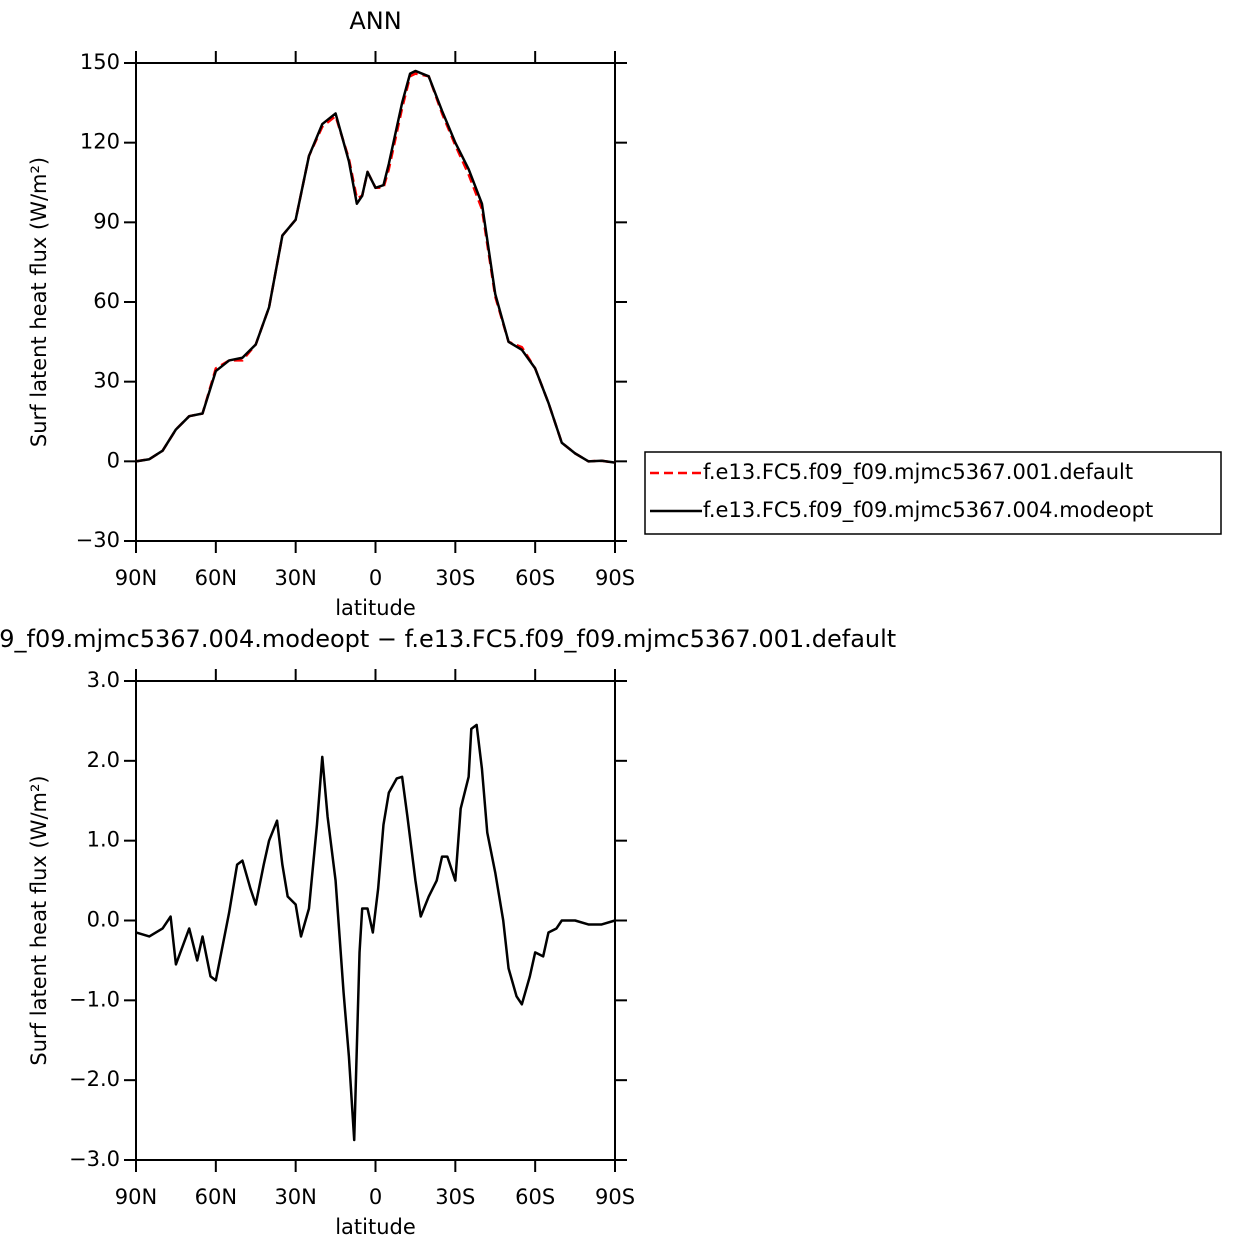 The height and width of the screenshot is (1247, 1249). Describe the element at coordinates (103, 920) in the screenshot. I see `y-tick-label: 0.0` at that location.